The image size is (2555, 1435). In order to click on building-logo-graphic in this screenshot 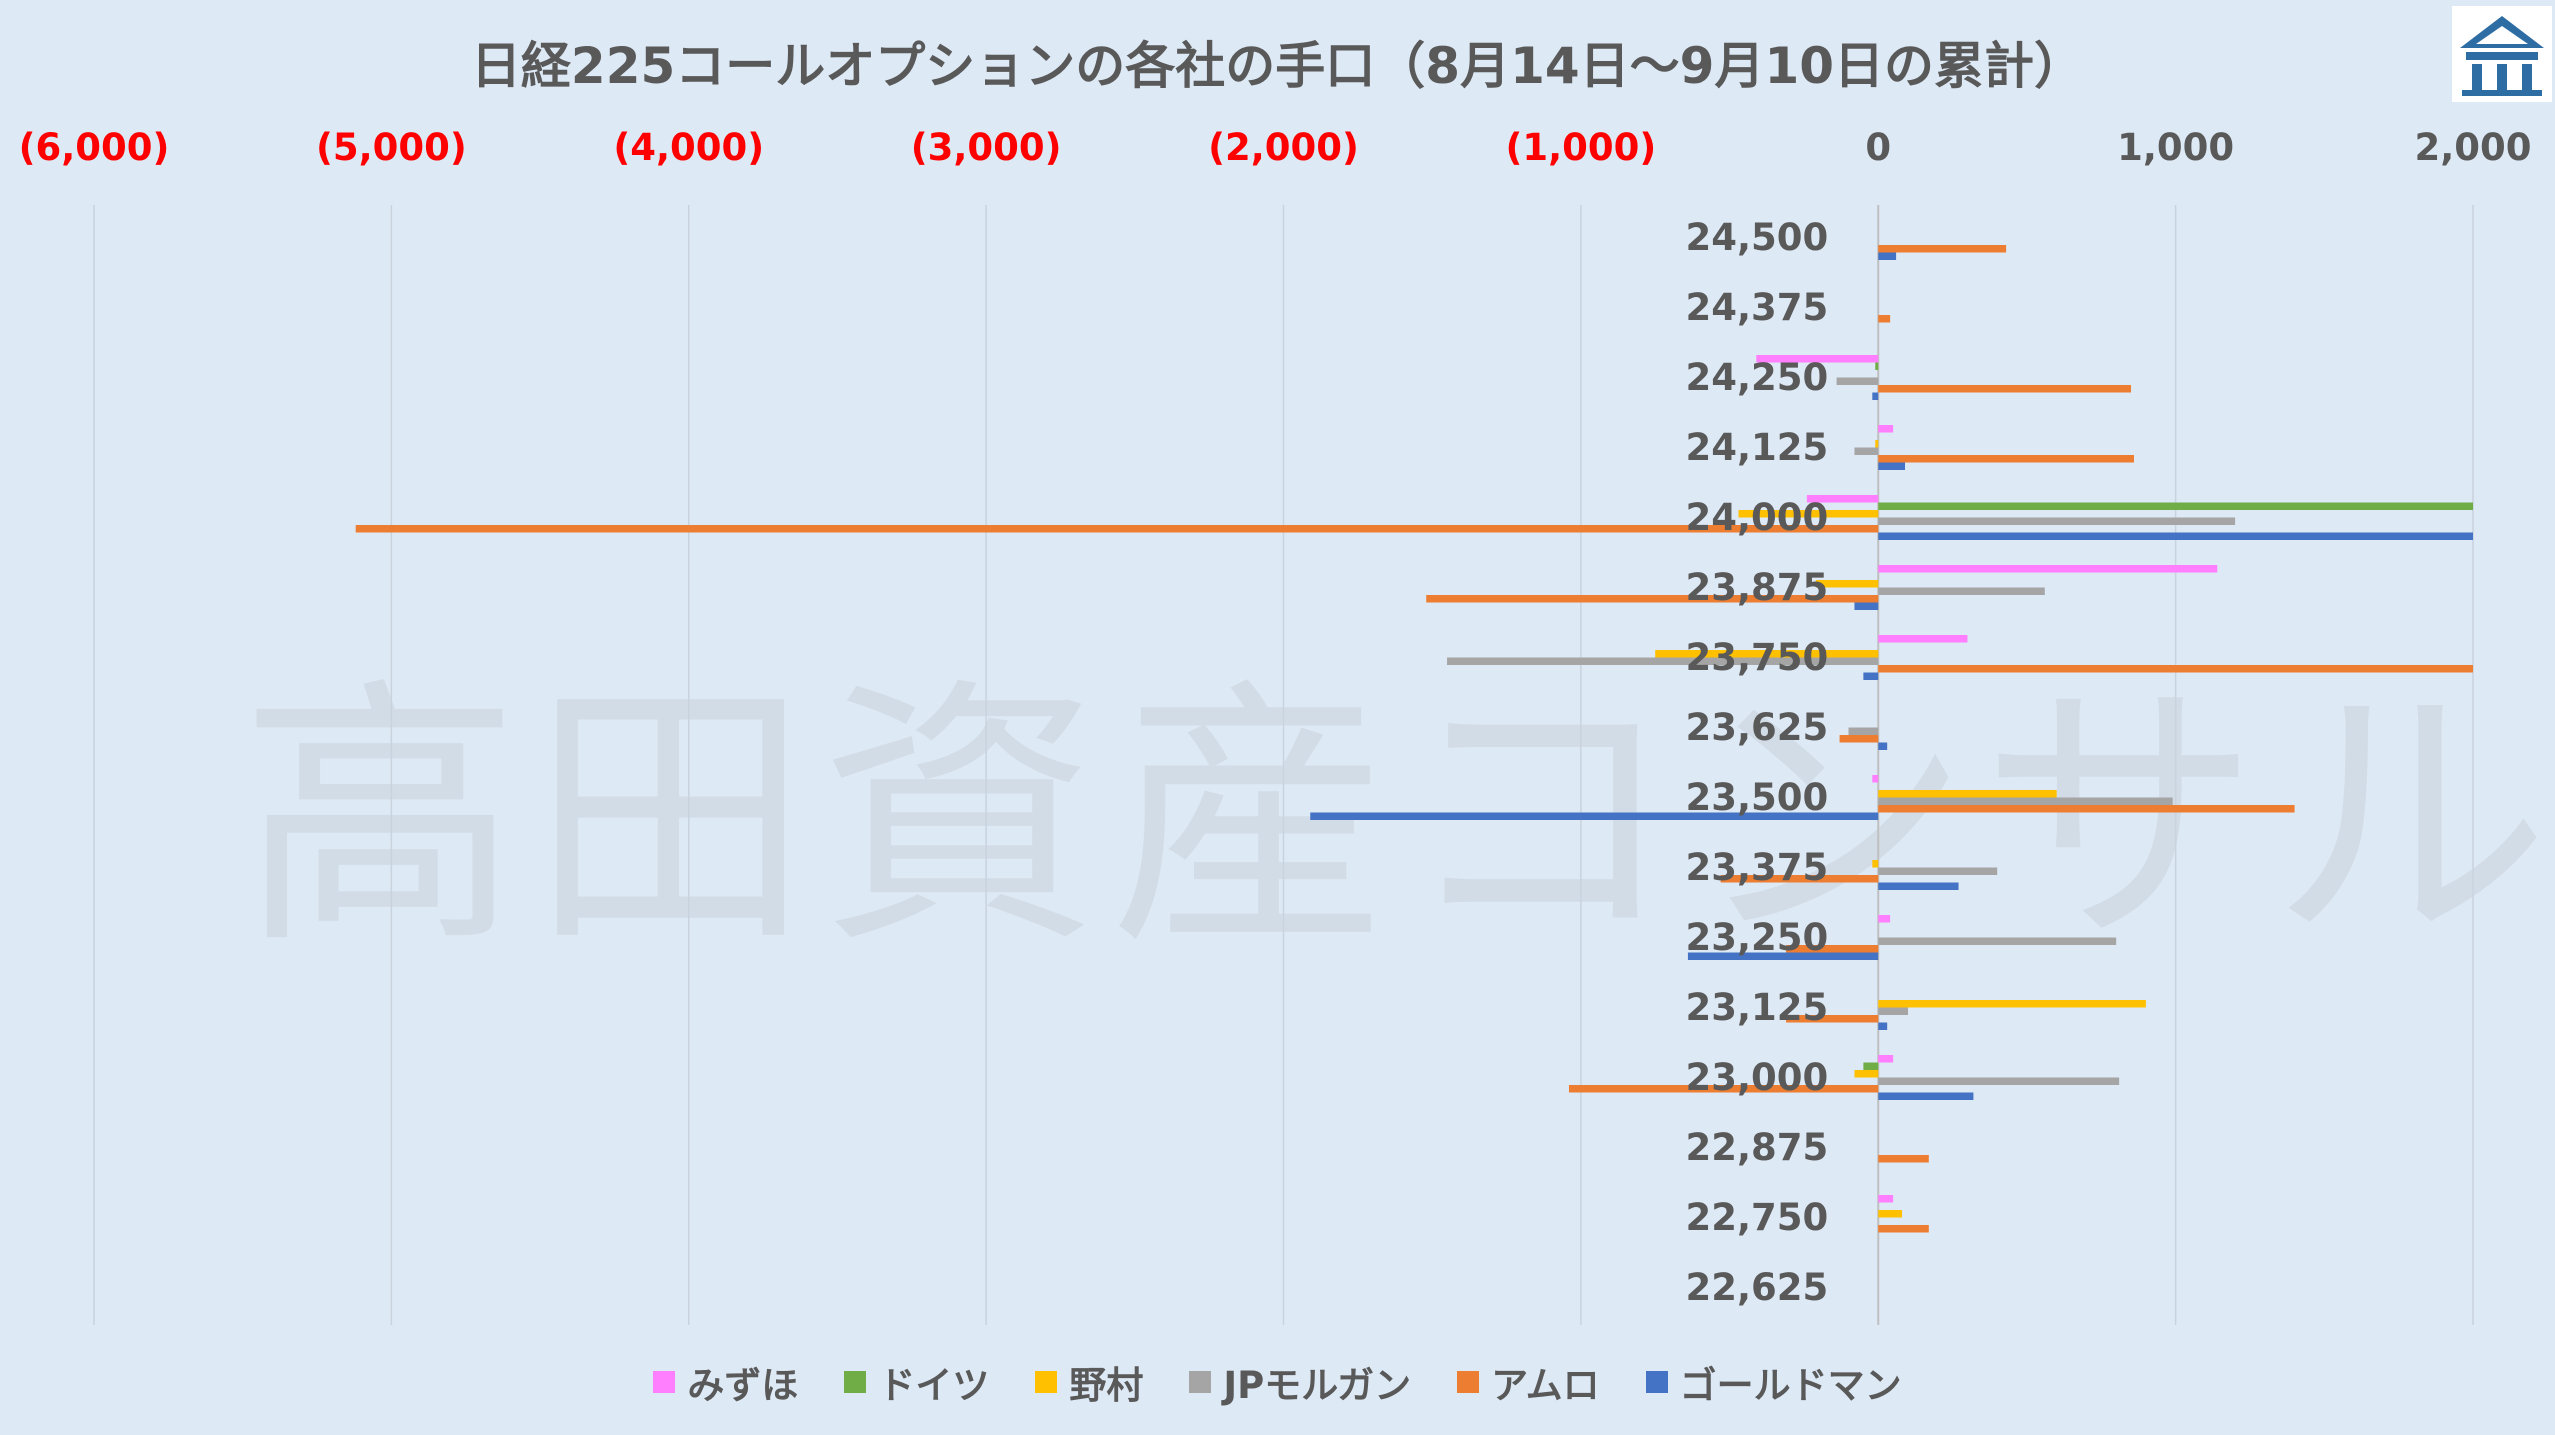, I will do `click(2502, 56)`.